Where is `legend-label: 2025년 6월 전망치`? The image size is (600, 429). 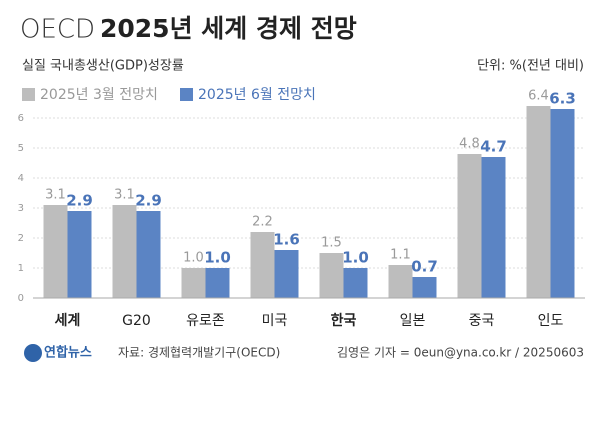
legend-label: 2025년 6월 전망치 is located at coordinates (257, 95).